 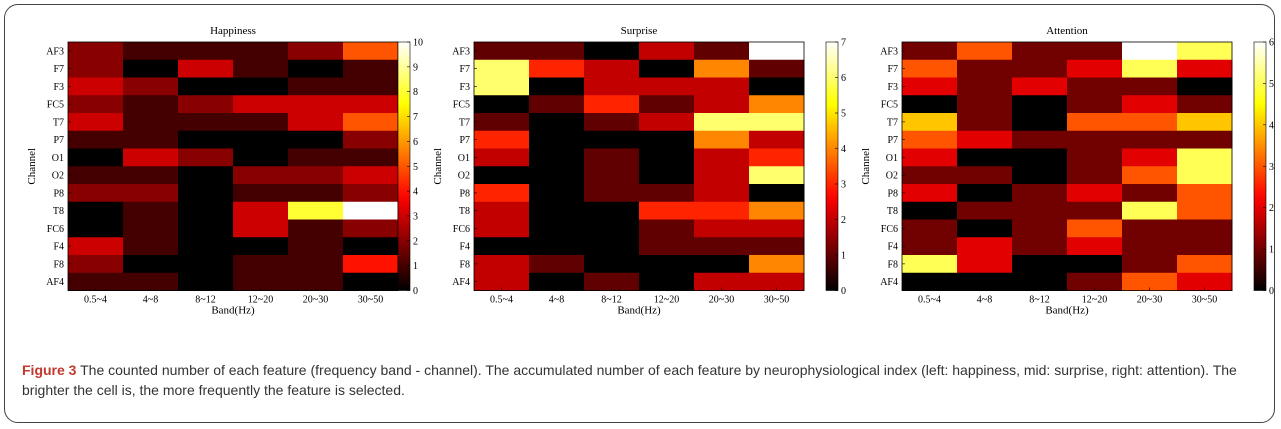 I want to click on y-tick-label-p7: P7, so click(x=58, y=140).